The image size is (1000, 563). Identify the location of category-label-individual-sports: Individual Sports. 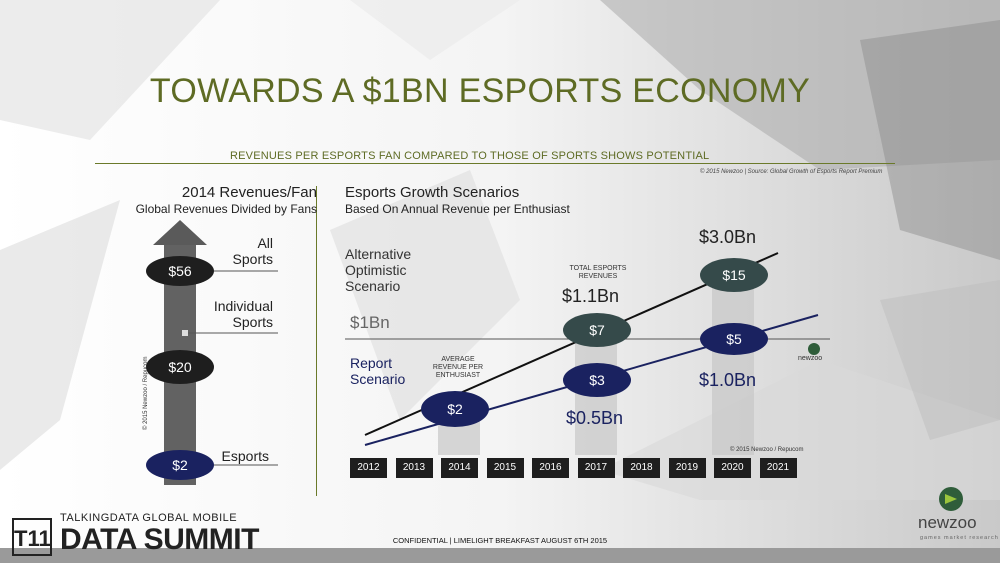
(224, 314).